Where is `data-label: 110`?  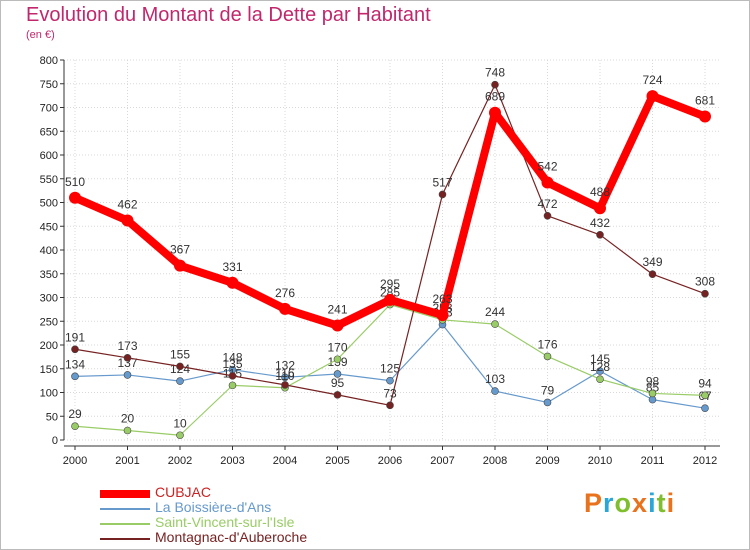 data-label: 110 is located at coordinates (284, 376).